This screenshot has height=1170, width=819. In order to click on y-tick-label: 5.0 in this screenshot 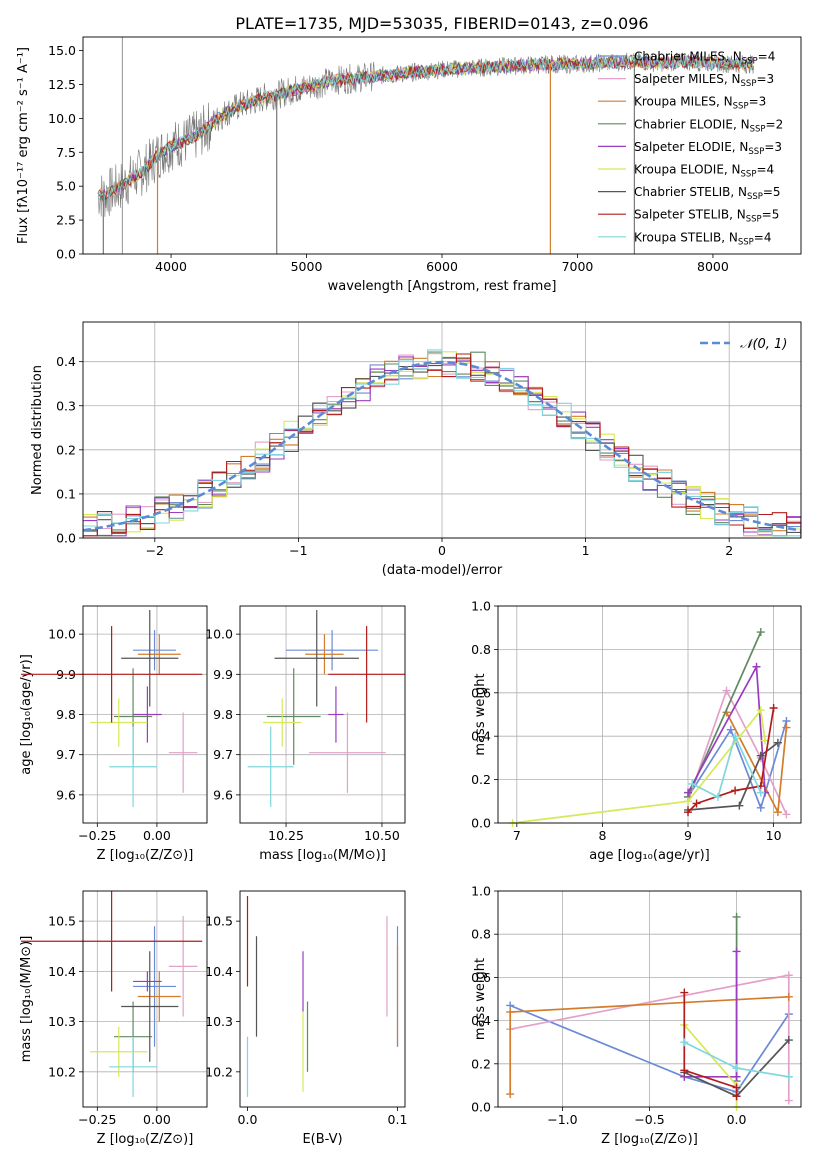, I will do `click(66, 186)`.